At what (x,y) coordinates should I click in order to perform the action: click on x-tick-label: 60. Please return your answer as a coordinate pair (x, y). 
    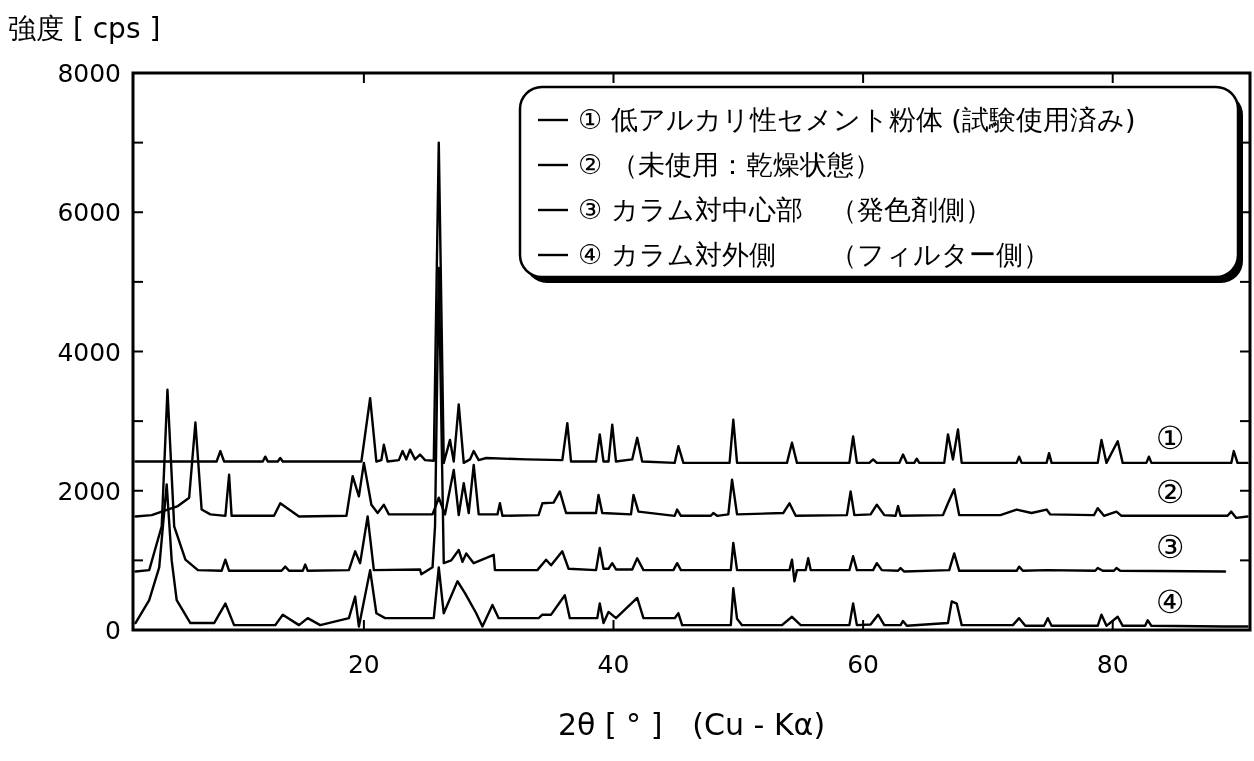
    Looking at the image, I should click on (863, 664).